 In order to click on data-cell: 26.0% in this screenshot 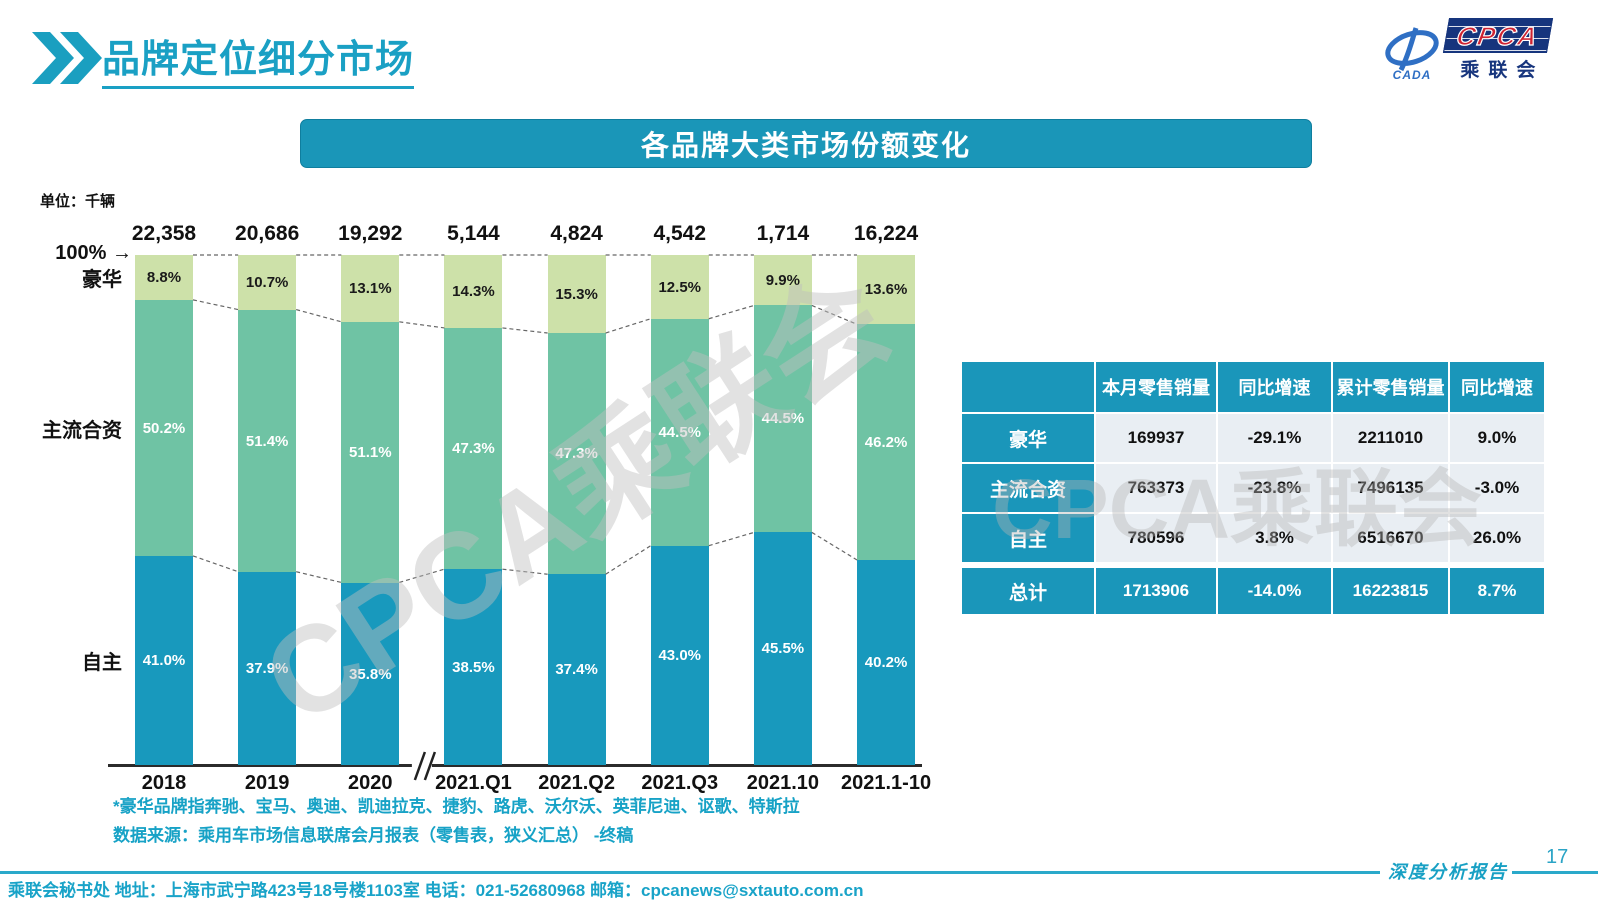, I will do `click(1497, 538)`.